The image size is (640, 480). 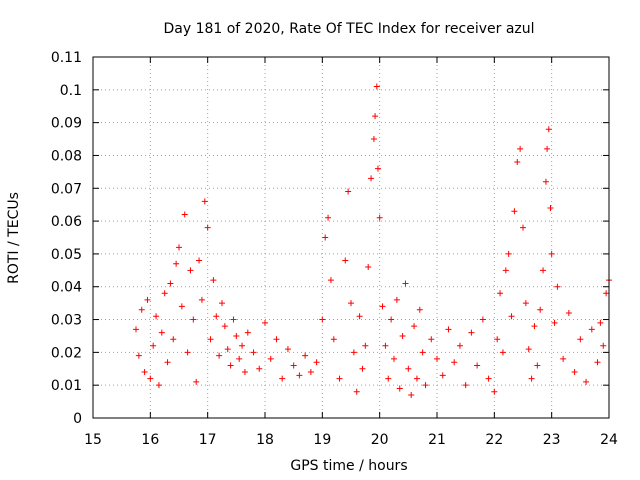 I want to click on y-tick-label: 0.05, so click(x=66, y=255).